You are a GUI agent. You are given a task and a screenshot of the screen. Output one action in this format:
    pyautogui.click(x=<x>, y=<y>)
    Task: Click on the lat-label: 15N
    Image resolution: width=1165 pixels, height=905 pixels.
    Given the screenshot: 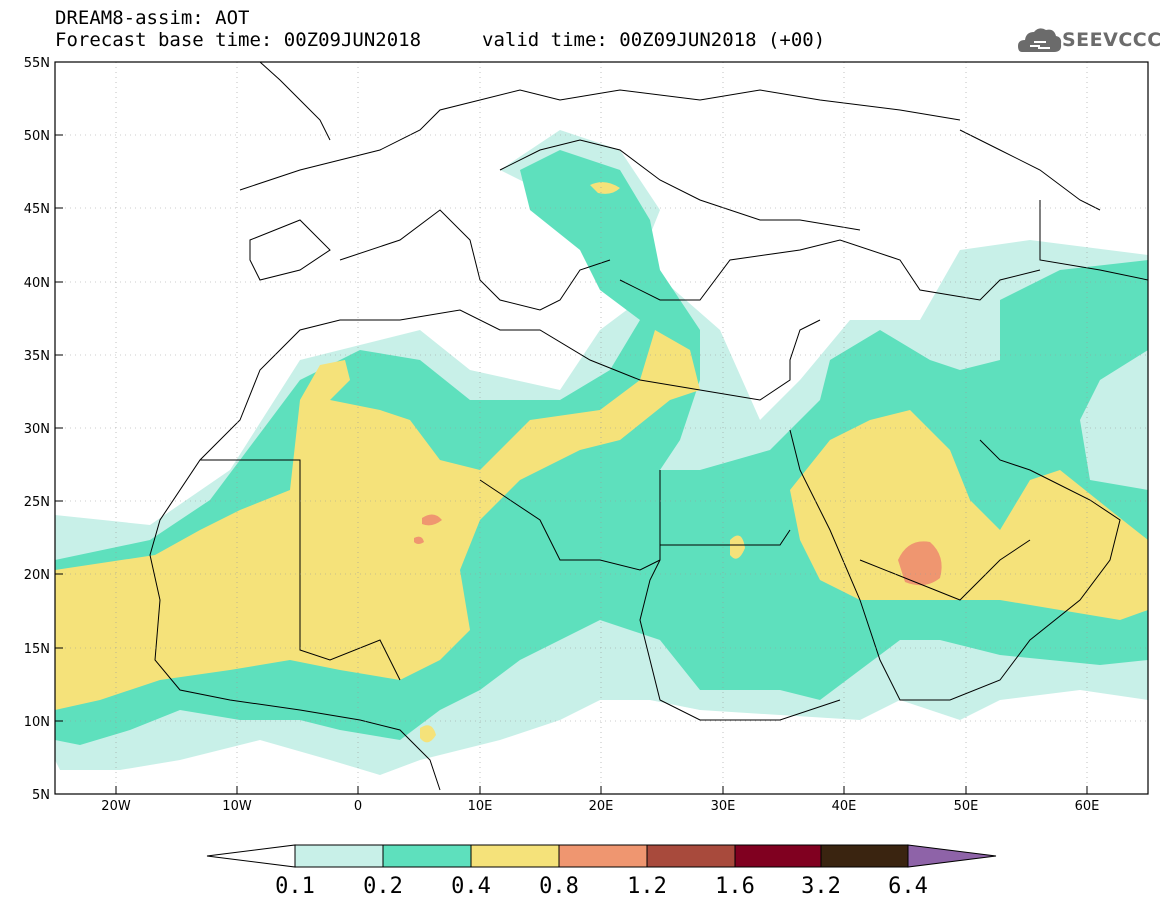 What is the action you would take?
    pyautogui.click(x=37, y=649)
    